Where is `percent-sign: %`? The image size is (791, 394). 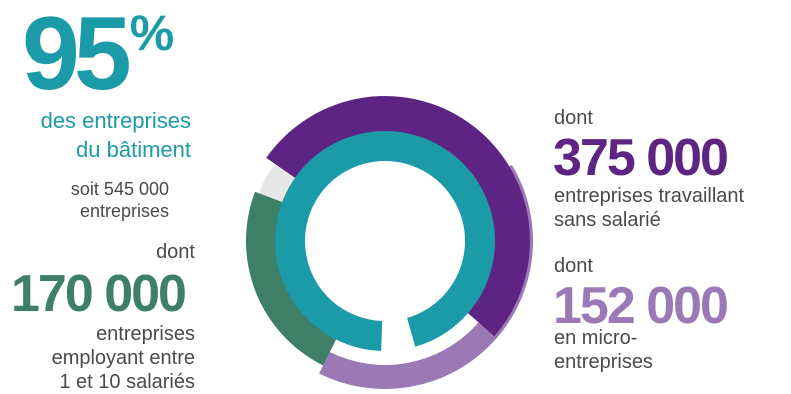
percent-sign: % is located at coordinates (152, 33).